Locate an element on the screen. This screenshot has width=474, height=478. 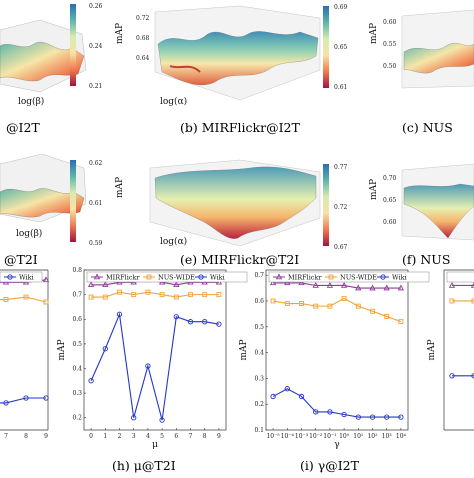
xtick-label: 0 is located at coordinates (91, 436).